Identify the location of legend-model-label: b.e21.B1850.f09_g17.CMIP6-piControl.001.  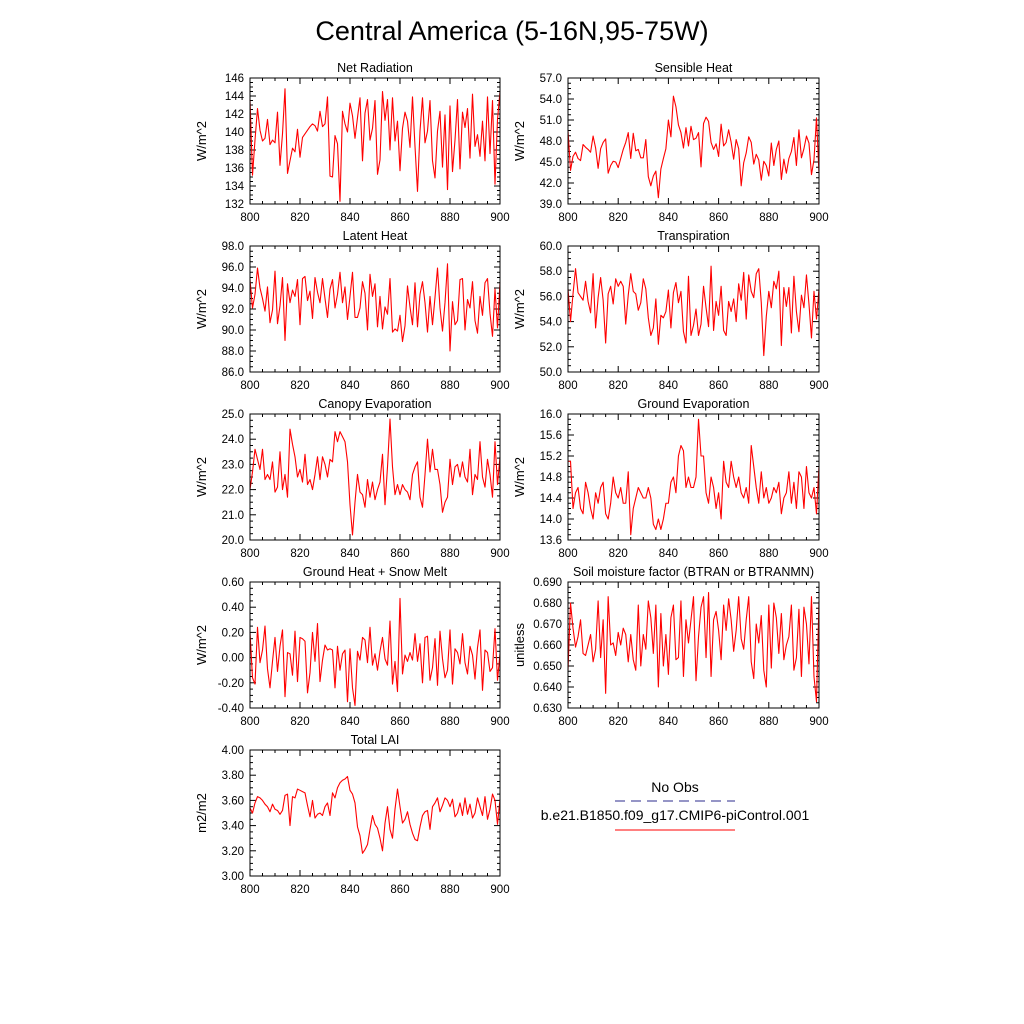
(675, 815).